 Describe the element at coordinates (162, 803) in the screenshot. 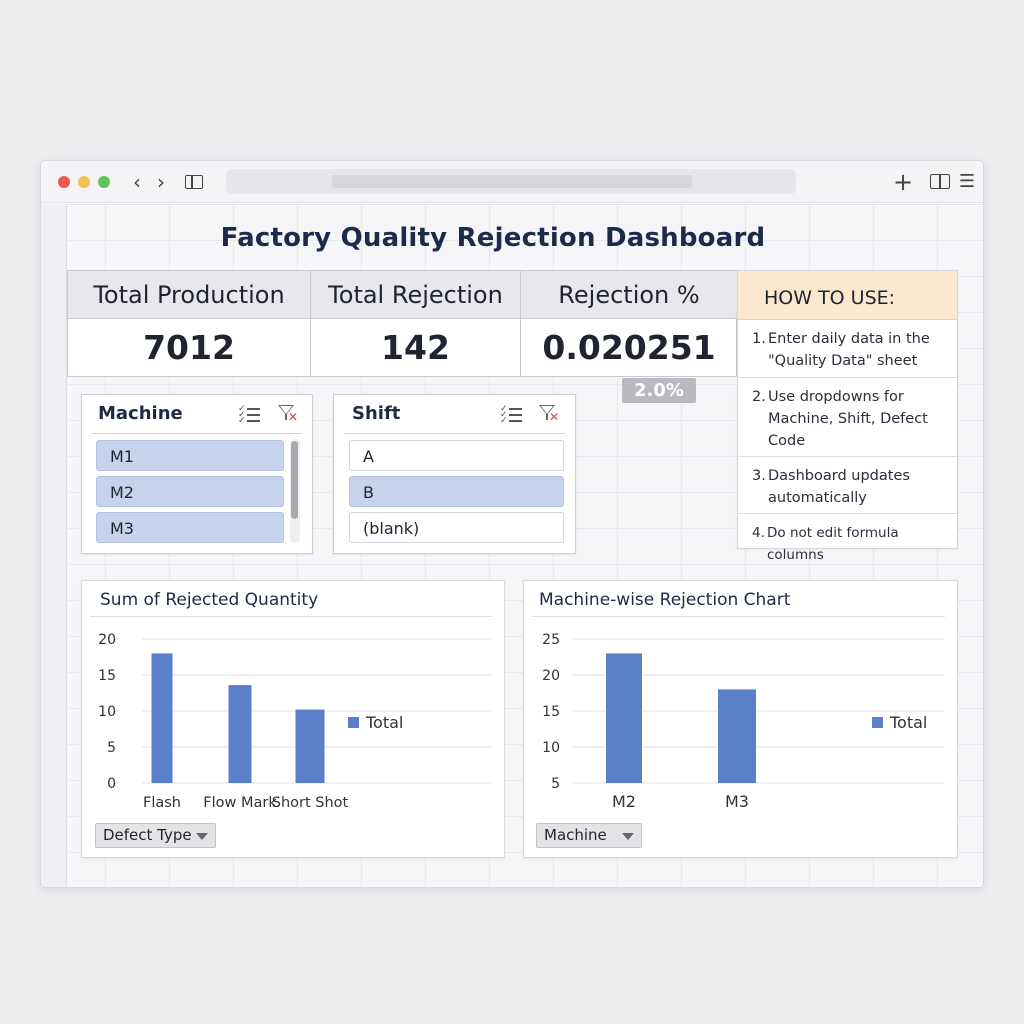

I see `x-category-label: Flash` at that location.